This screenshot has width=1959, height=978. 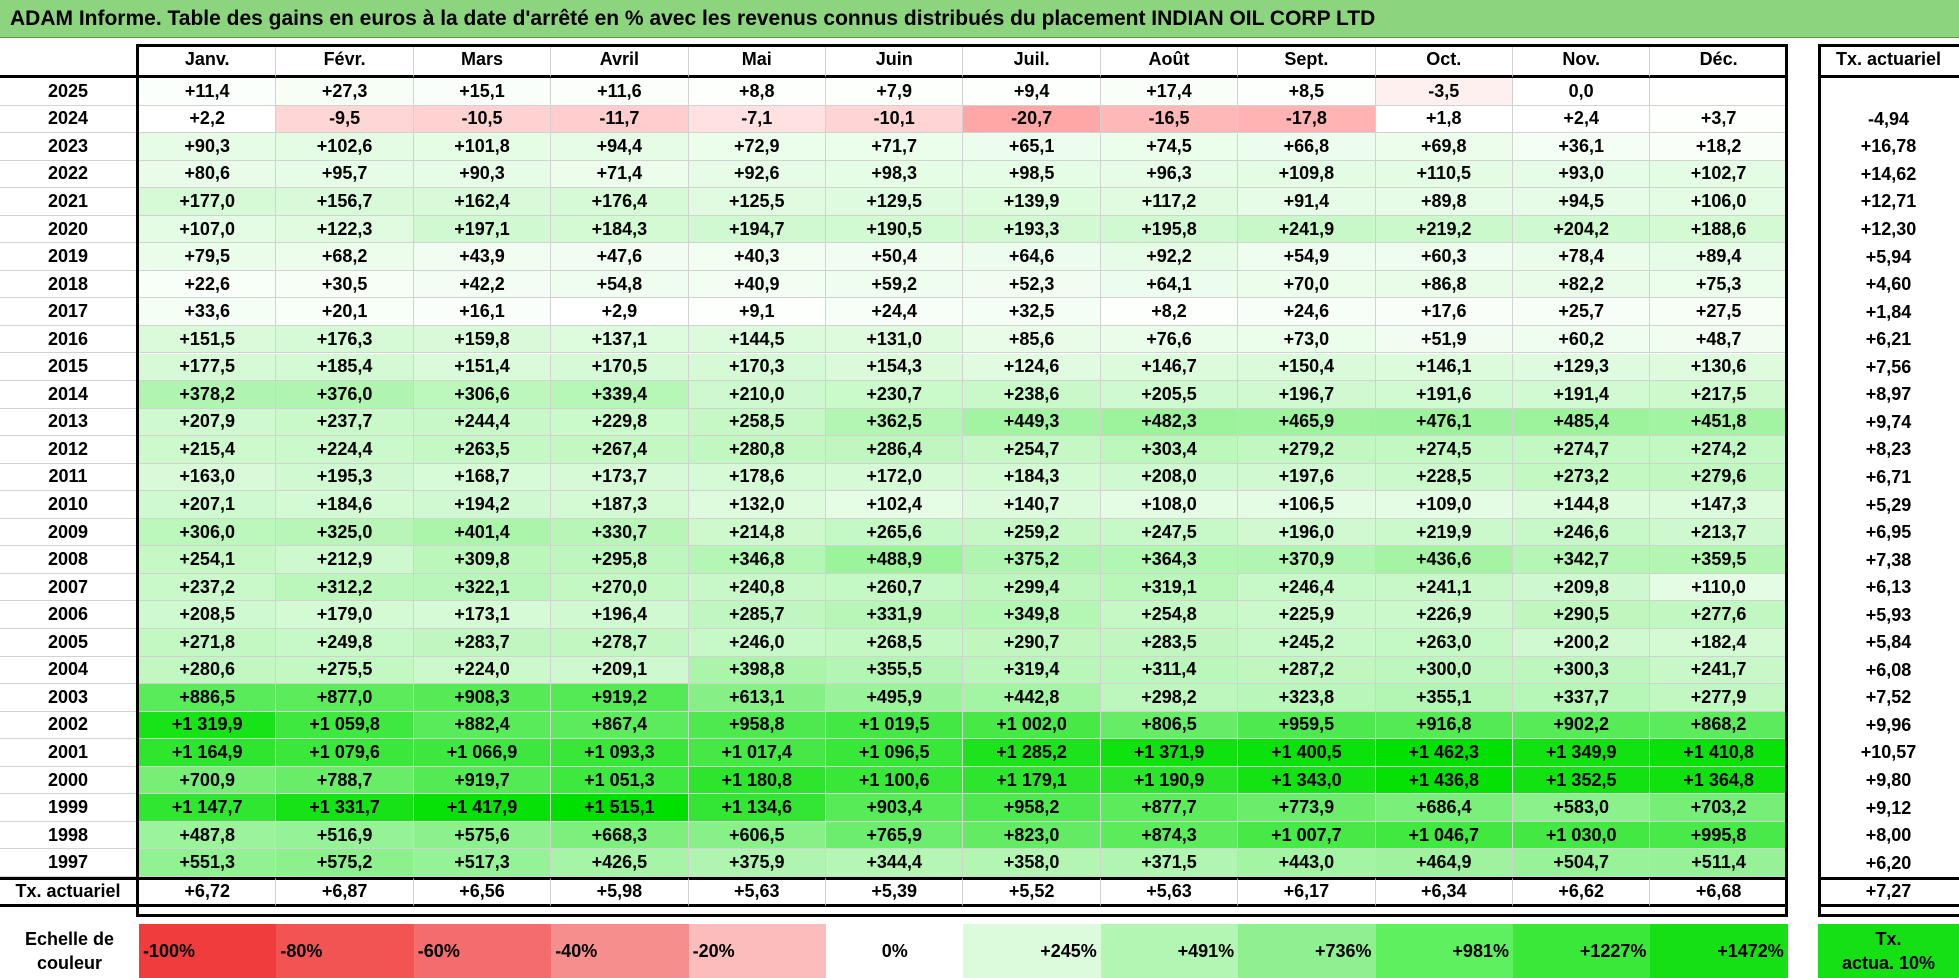 I want to click on value-cell: +36,1, so click(x=1582, y=147).